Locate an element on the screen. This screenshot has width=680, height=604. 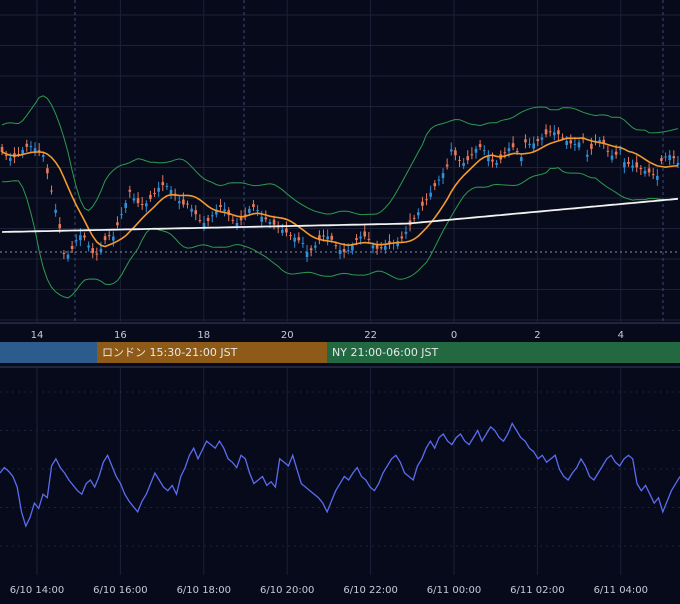
sma-long-line is located at coordinates (340, 215).